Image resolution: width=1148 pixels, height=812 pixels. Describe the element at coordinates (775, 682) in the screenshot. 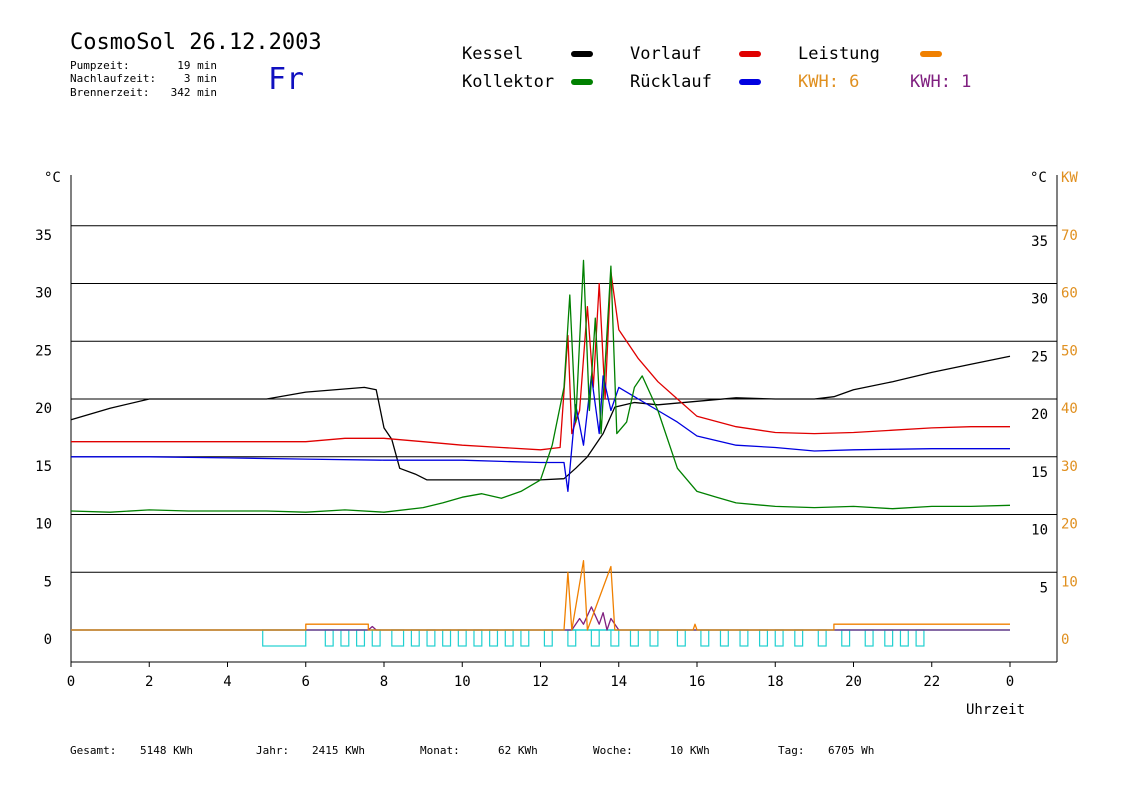

I see `x-tick-9: 18` at that location.